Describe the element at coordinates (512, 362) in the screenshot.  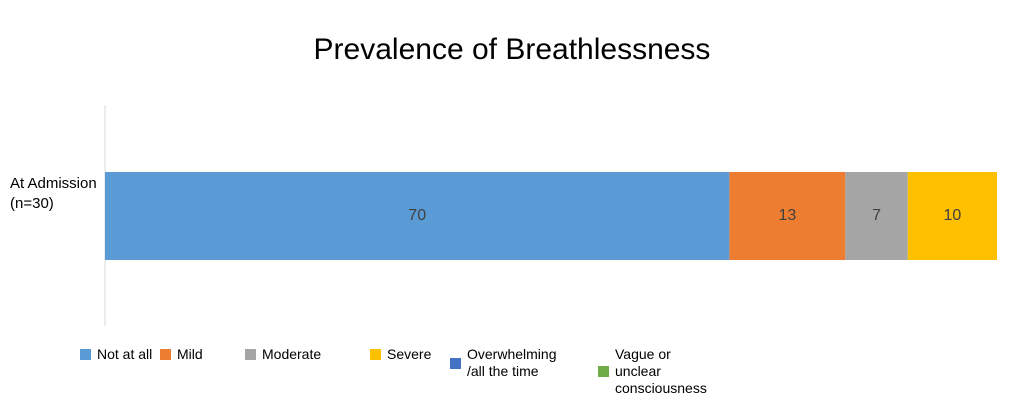
I see `legend-label: Overwhelming /all the time` at that location.